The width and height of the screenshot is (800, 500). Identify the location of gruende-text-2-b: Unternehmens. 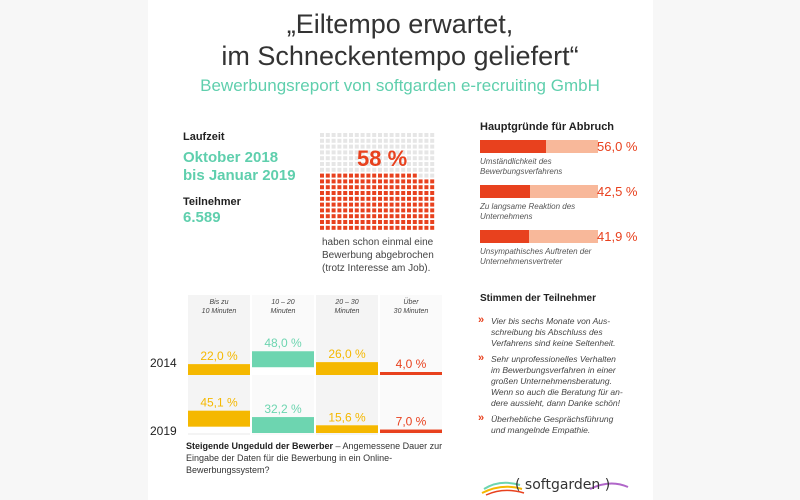
(506, 216).